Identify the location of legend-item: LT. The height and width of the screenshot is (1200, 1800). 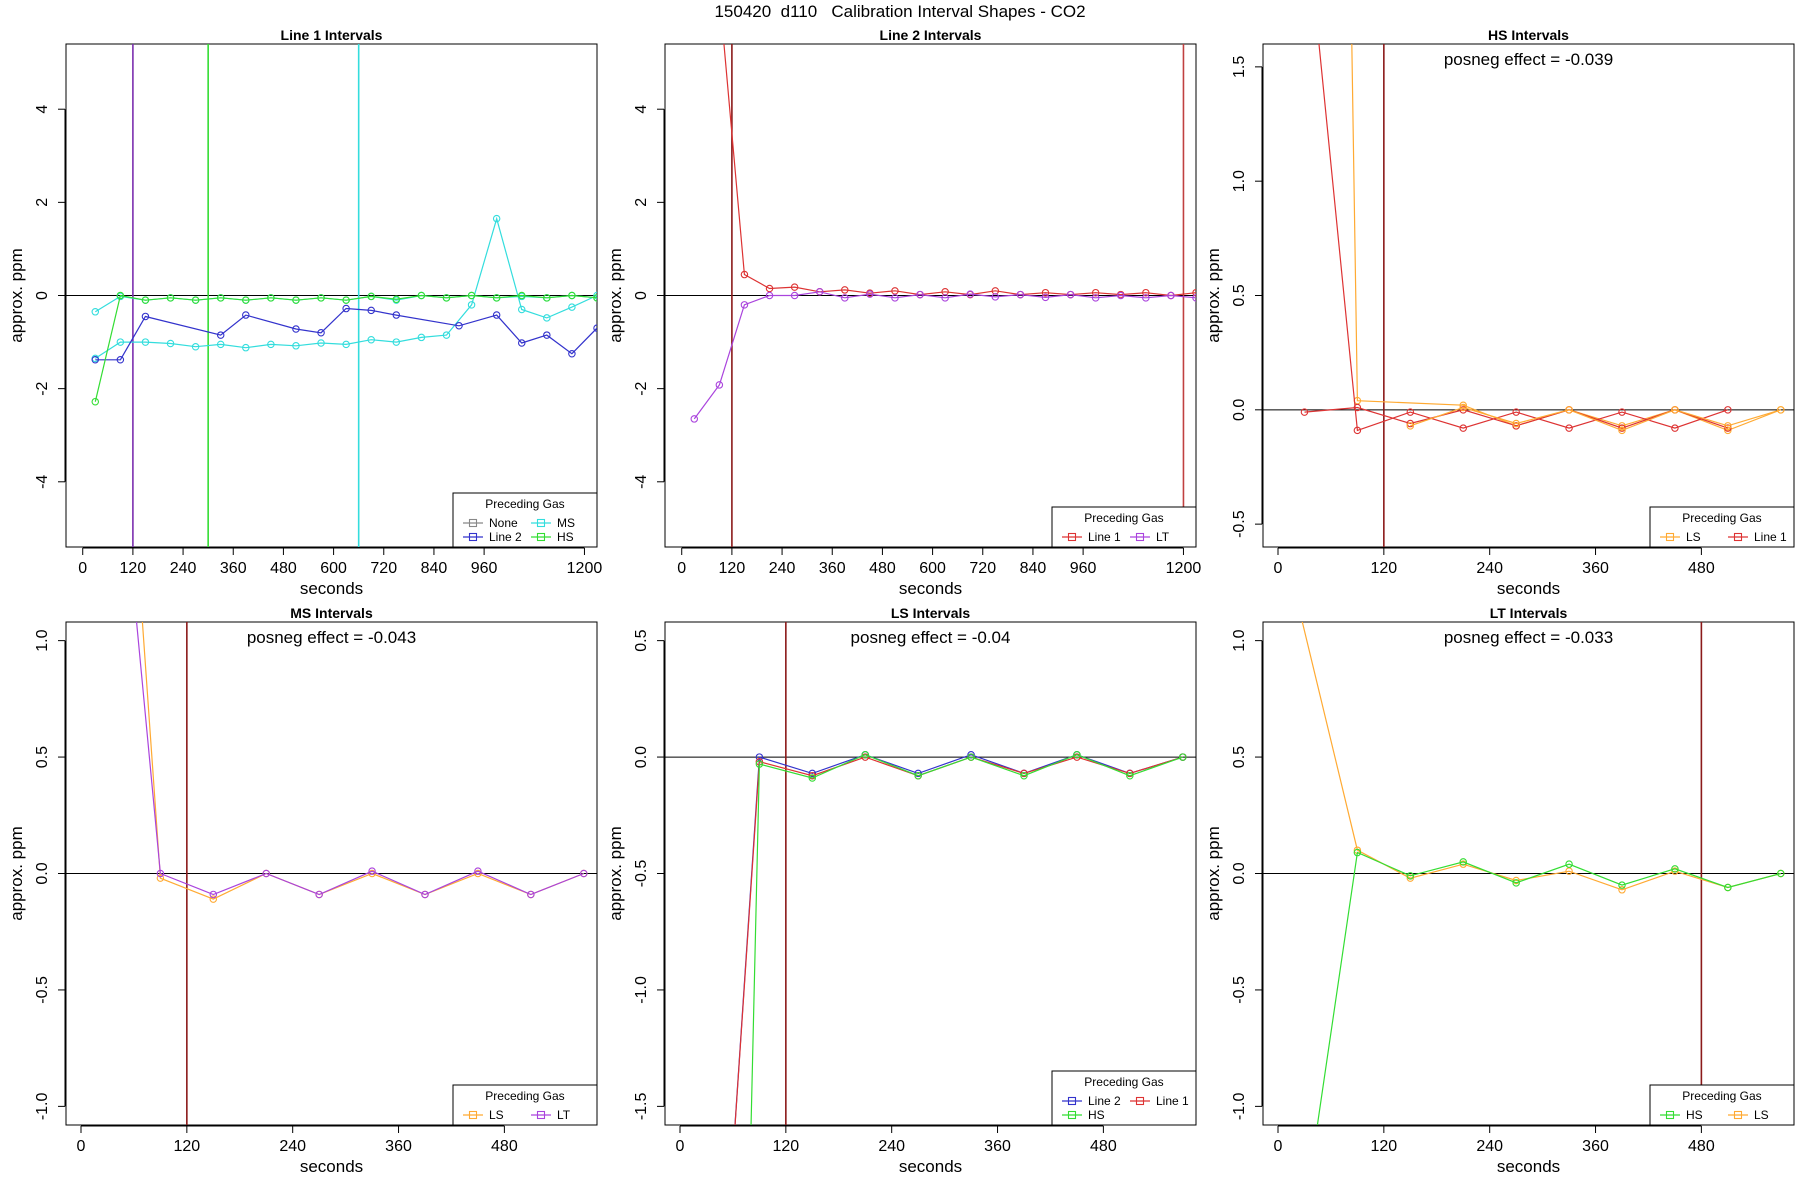
(1150, 537).